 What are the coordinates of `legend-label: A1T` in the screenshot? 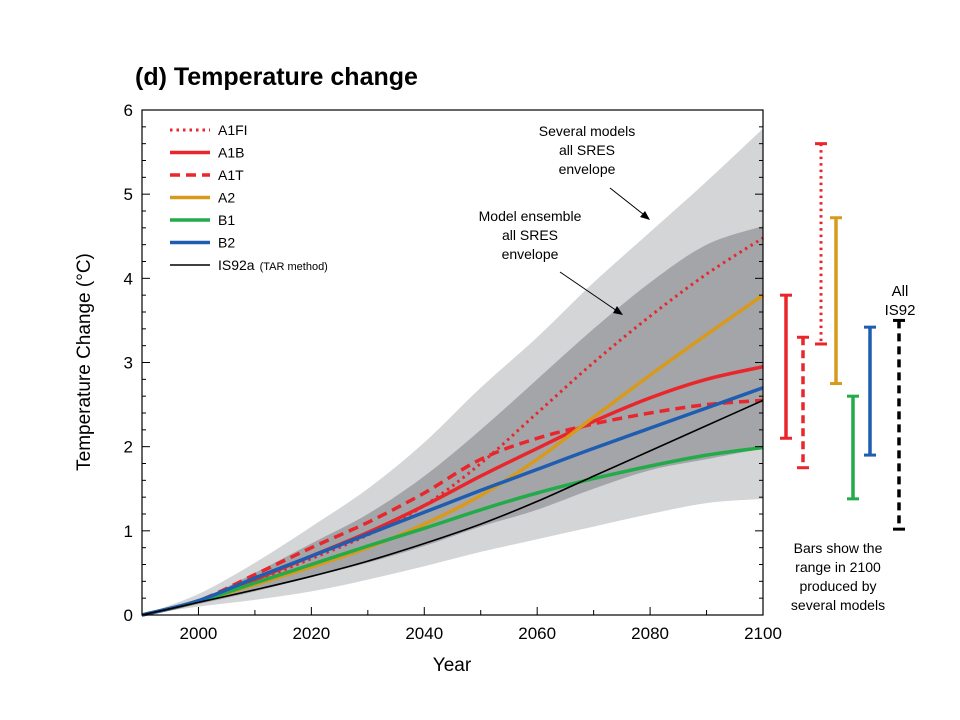 It's located at (231, 175).